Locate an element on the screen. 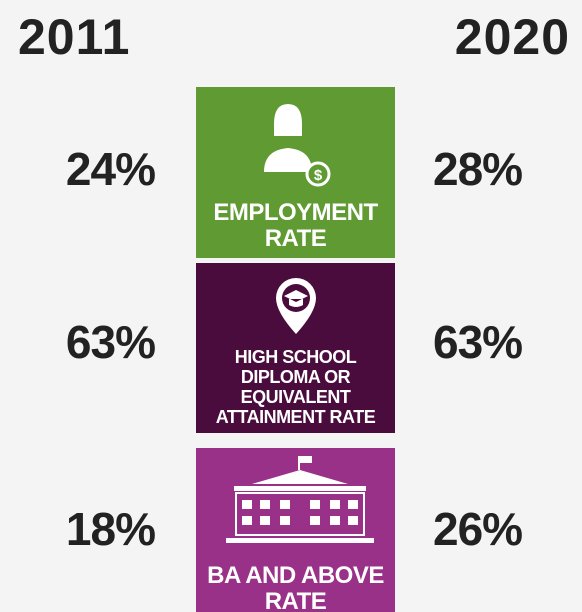  icon-employment: $ is located at coordinates (297, 145).